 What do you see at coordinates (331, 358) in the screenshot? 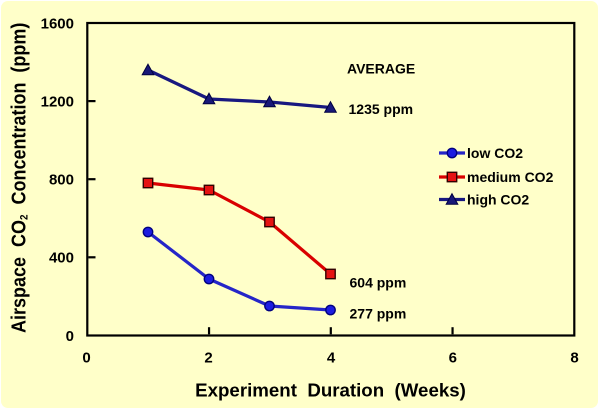
I see `svg-text: 4` at bounding box center [331, 358].